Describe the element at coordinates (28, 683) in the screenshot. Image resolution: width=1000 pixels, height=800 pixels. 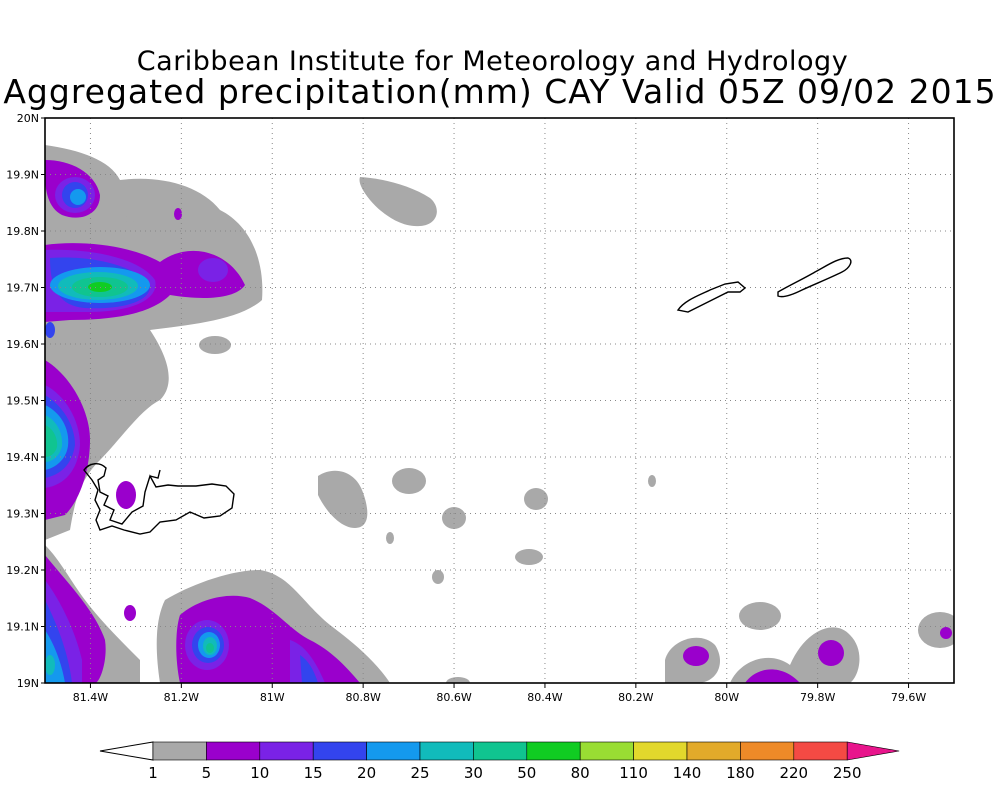
I see `lat-tick-label: 19N` at that location.